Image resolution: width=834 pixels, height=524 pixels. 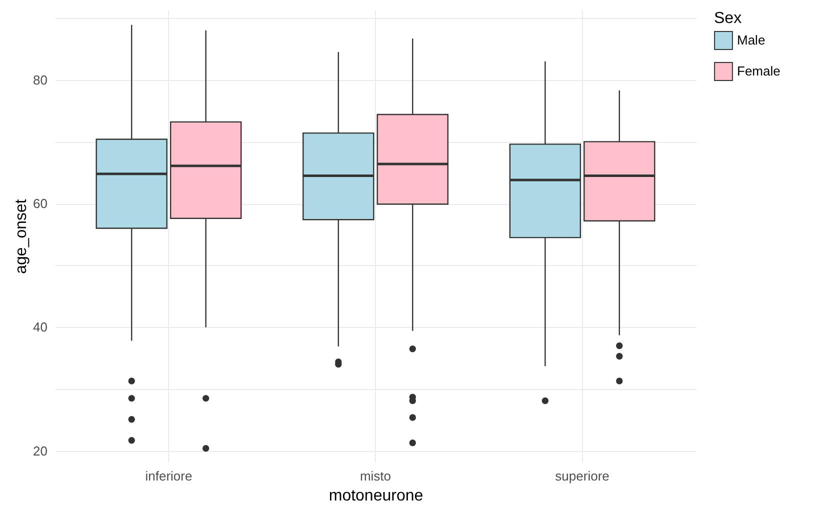 What do you see at coordinates (728, 18) in the screenshot?
I see `legend-title: Sex` at bounding box center [728, 18].